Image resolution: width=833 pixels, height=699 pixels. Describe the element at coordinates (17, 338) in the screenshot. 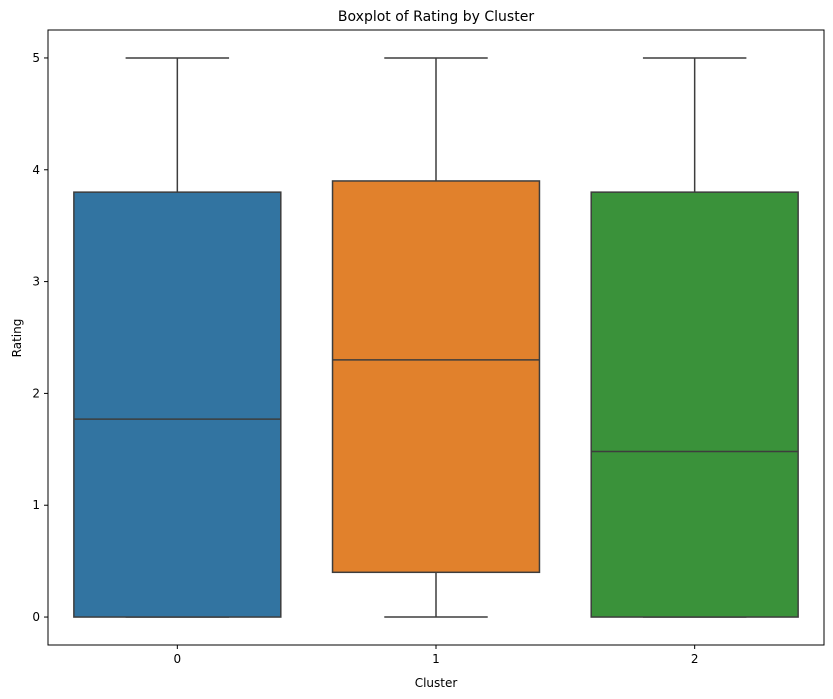

I see `y-axis-label: Rating` at that location.